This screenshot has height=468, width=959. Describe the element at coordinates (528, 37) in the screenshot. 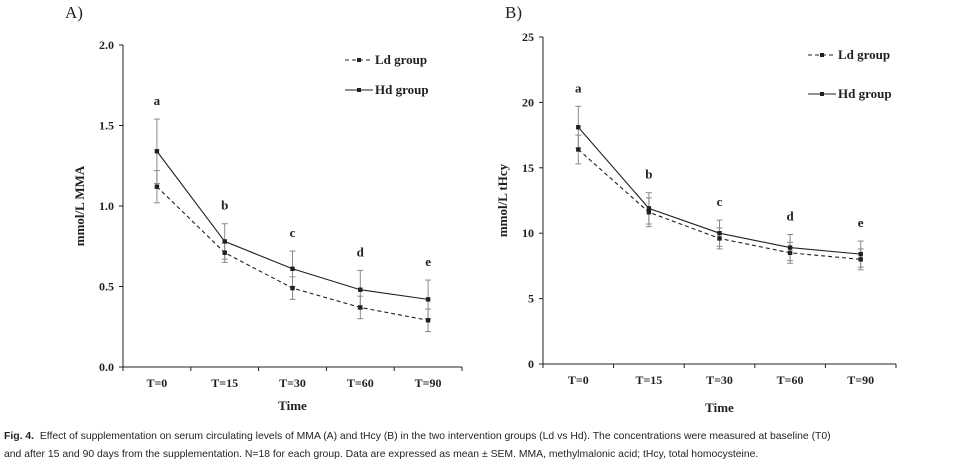

I see `y-tick-label: 25` at that location.